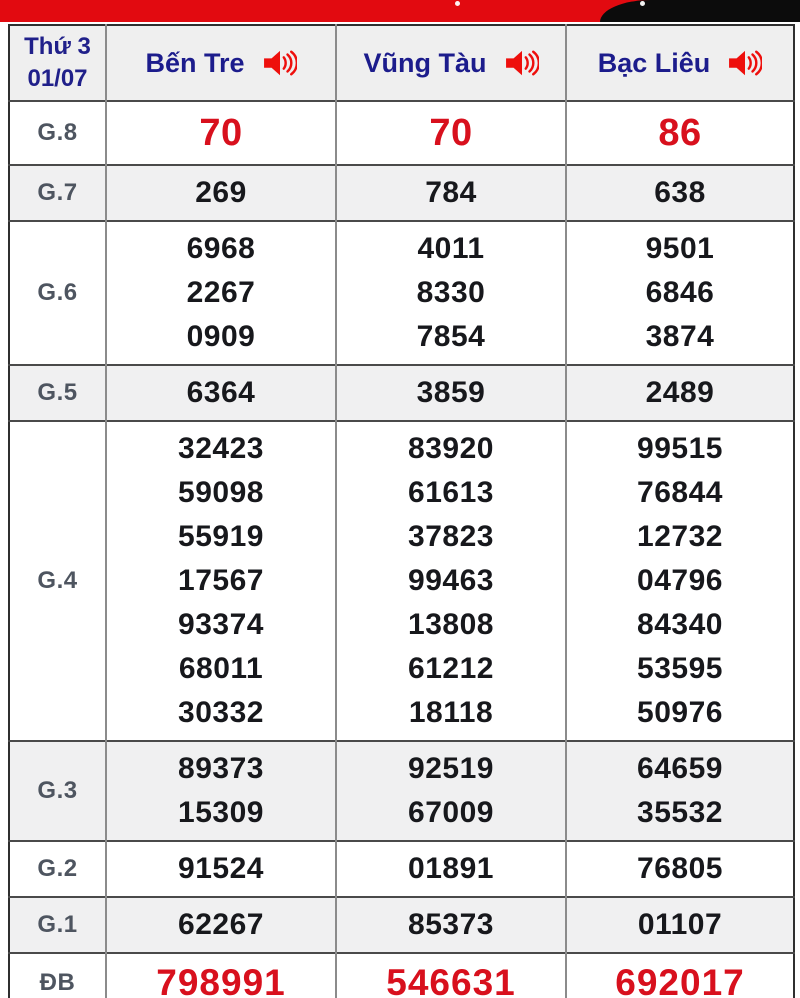  Describe the element at coordinates (654, 62) in the screenshot. I see `province-name: Bạc Liêu` at that location.